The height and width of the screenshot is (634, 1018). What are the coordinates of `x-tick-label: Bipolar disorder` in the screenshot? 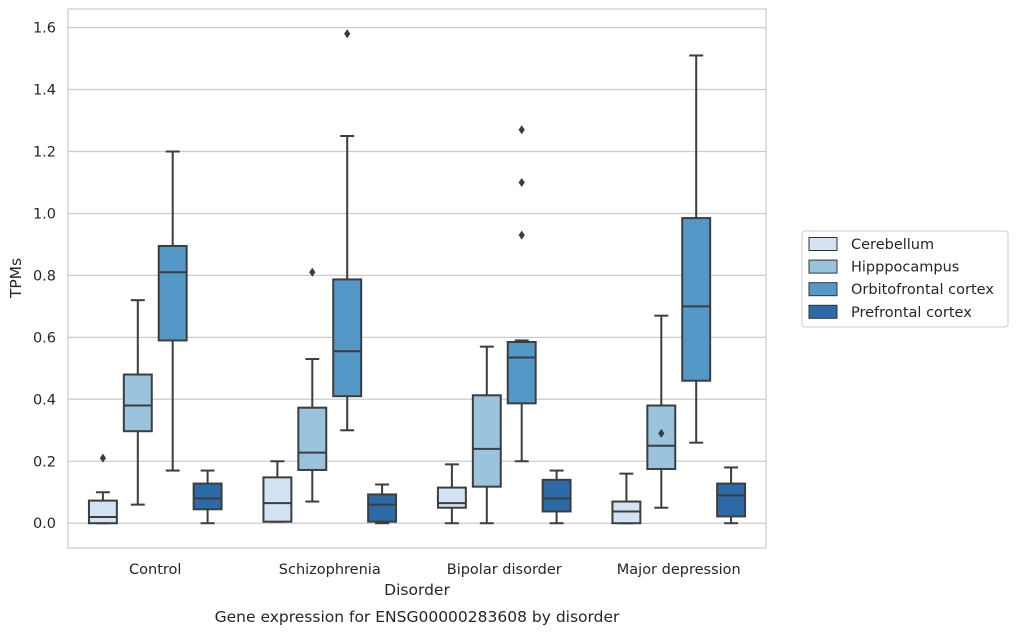 It's located at (504, 570).